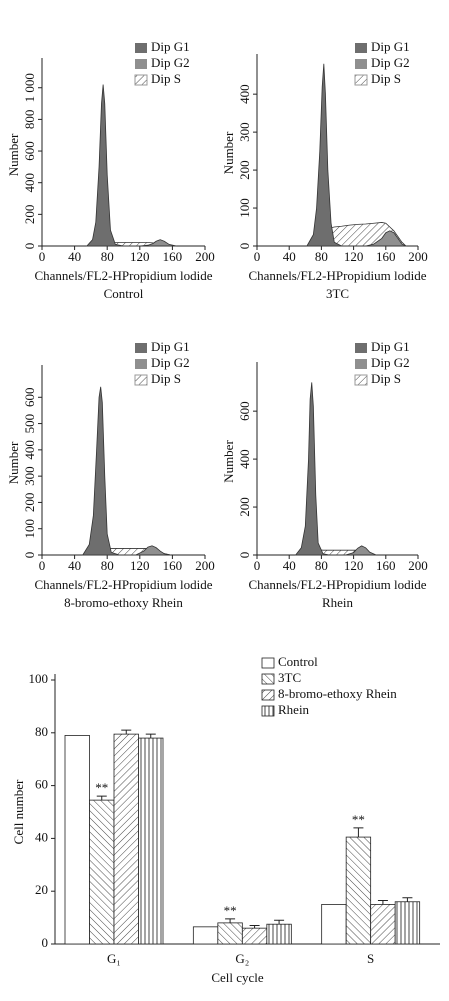 Image resolution: width=449 pixels, height=1001 pixels. What do you see at coordinates (338, 602) in the screenshot?
I see `panel-subtitle: Rhein` at bounding box center [338, 602].